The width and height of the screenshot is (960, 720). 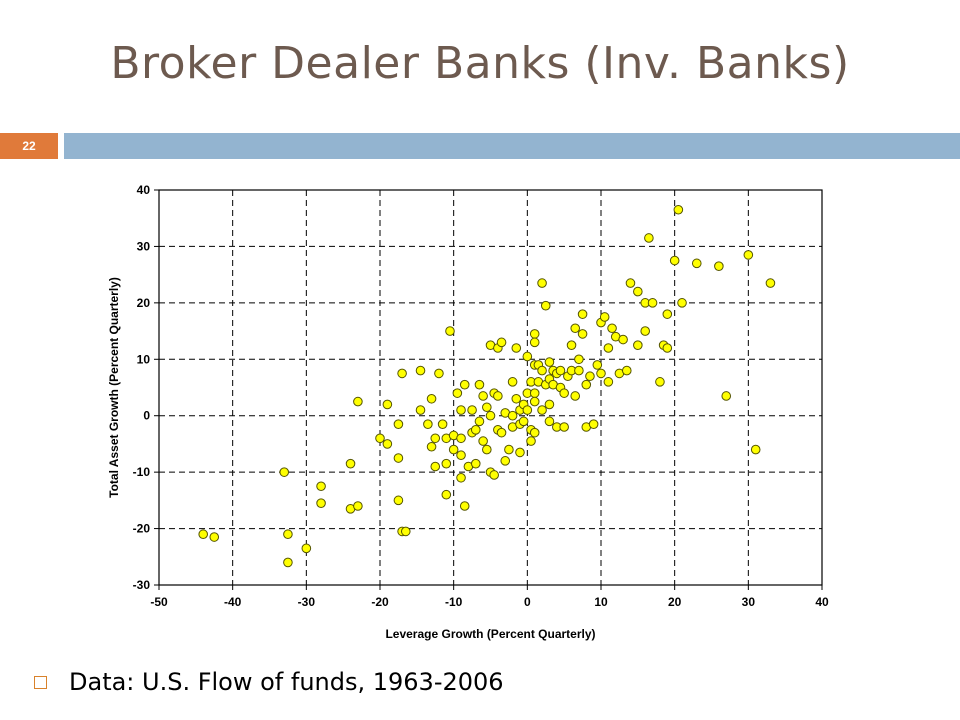 What do you see at coordinates (142, 585) in the screenshot?
I see `y-tick-label: -30` at bounding box center [142, 585].